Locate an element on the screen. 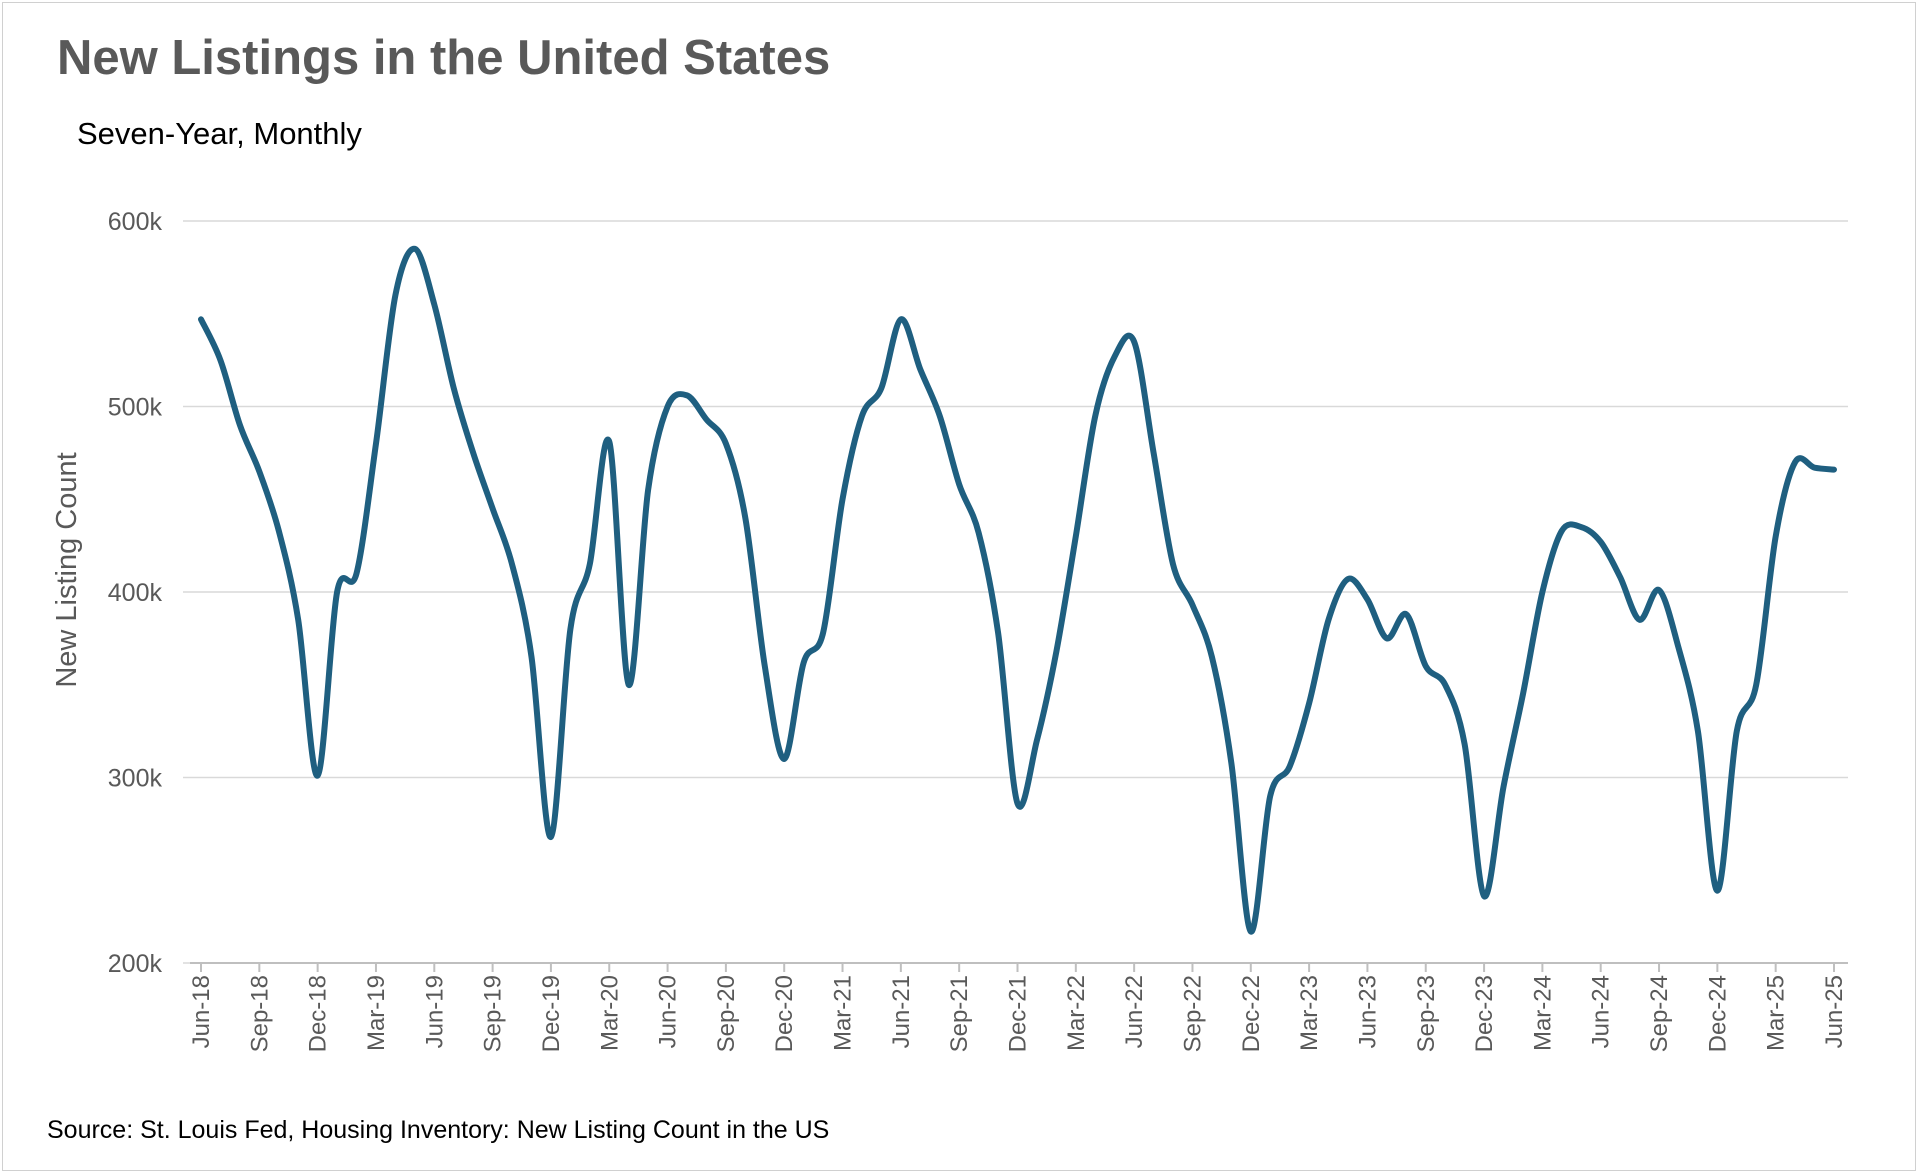 The height and width of the screenshot is (1175, 1920). x-tick-label: Mar-25 is located at coordinates (1776, 1013).